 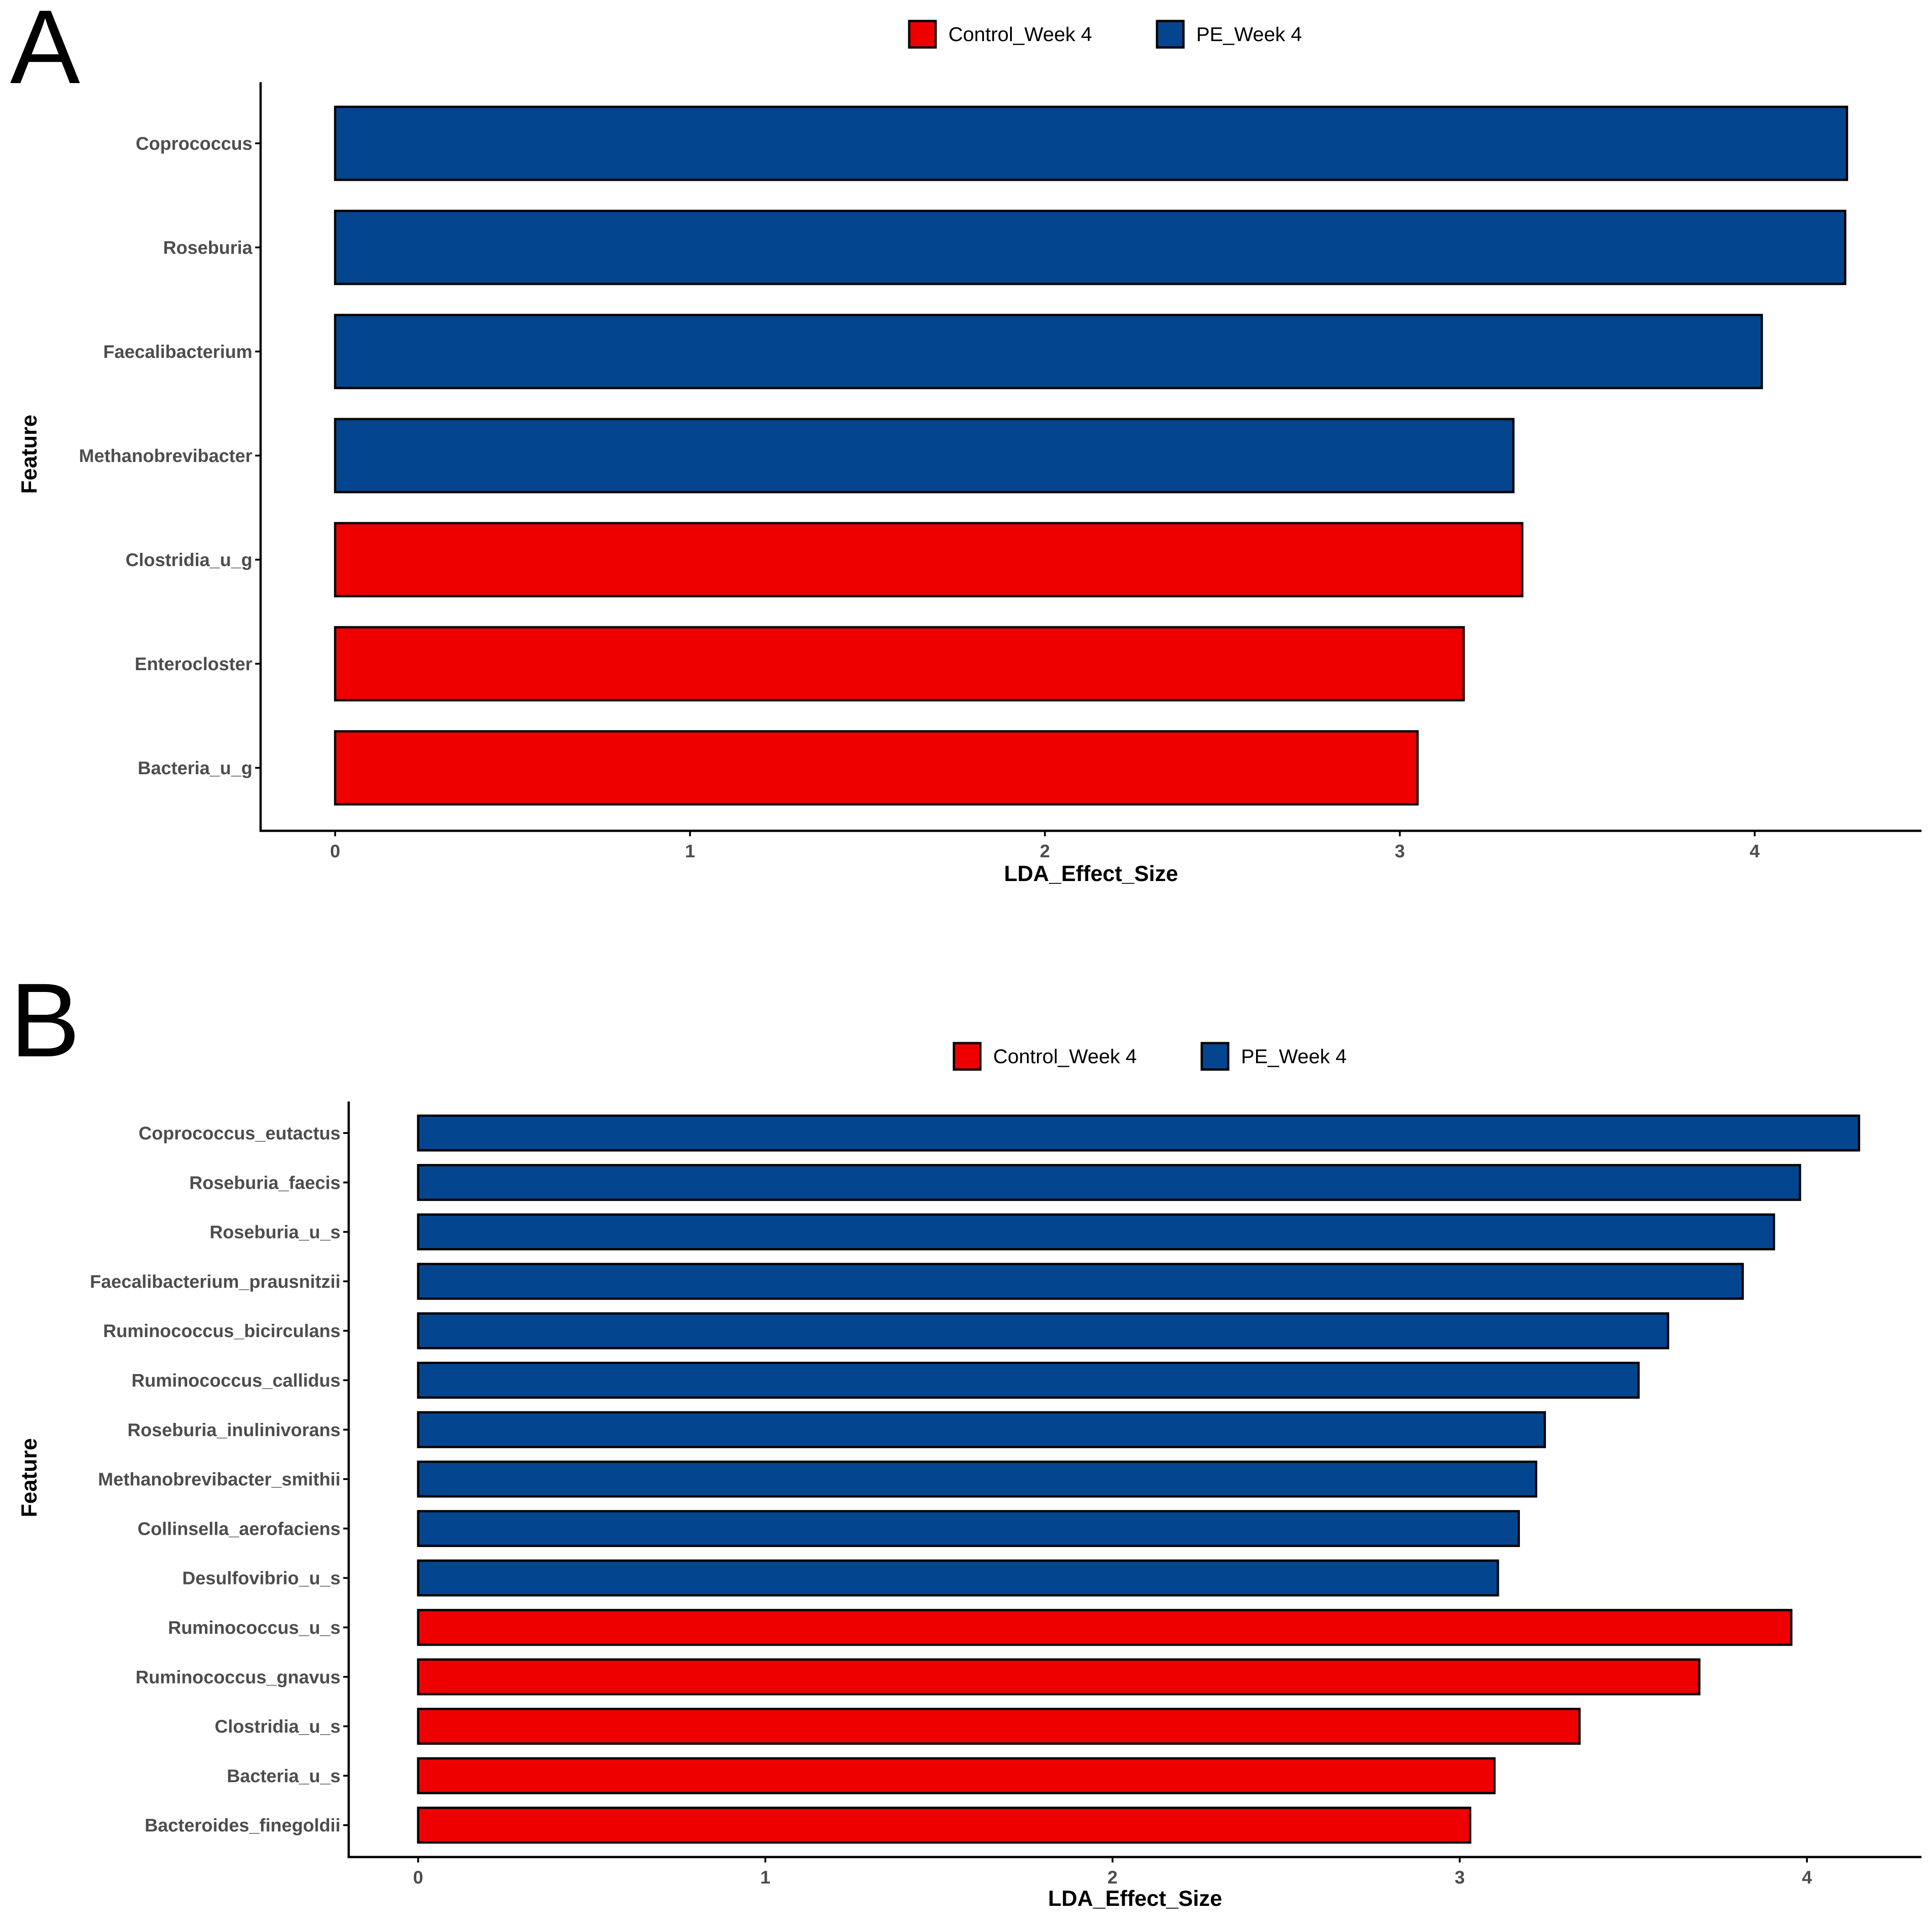 I want to click on panel-b-x-tick-label: 2, so click(x=1112, y=1878).